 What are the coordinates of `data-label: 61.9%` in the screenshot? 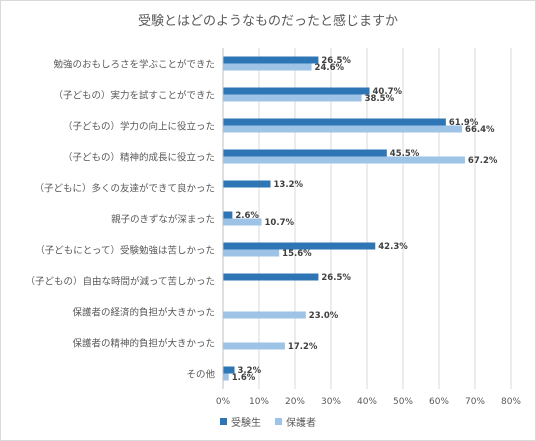 It's located at (464, 123).